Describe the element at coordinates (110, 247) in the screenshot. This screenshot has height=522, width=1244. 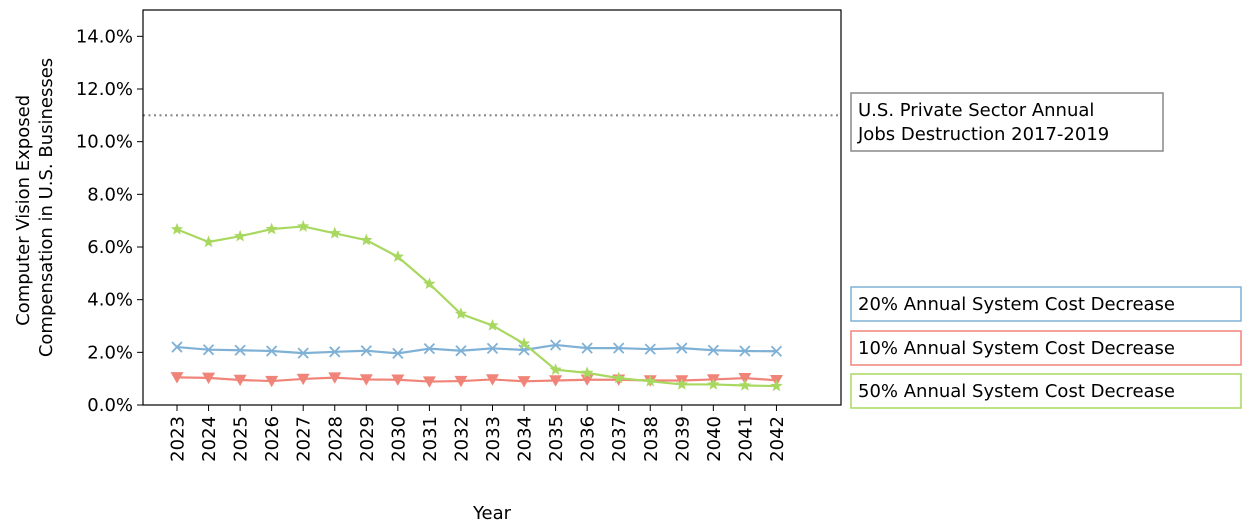
I see `y-tick-label: 6.0%` at that location.